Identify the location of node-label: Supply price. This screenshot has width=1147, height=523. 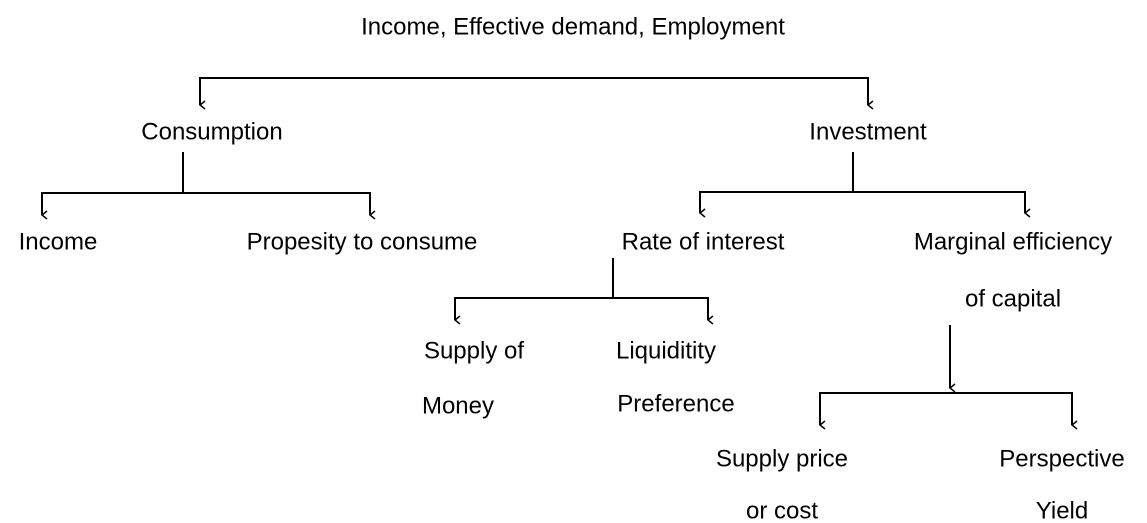
(782, 458).